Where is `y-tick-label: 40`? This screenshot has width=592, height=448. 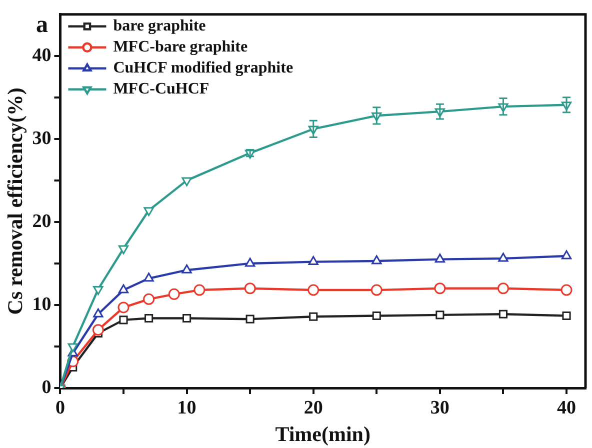 y-tick-label: 40 is located at coordinates (42, 55).